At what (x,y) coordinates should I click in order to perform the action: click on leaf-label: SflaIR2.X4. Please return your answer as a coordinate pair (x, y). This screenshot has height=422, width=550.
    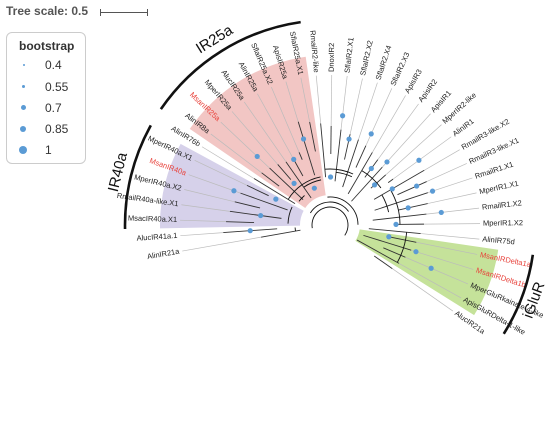
    Looking at the image, I should click on (384, 62).